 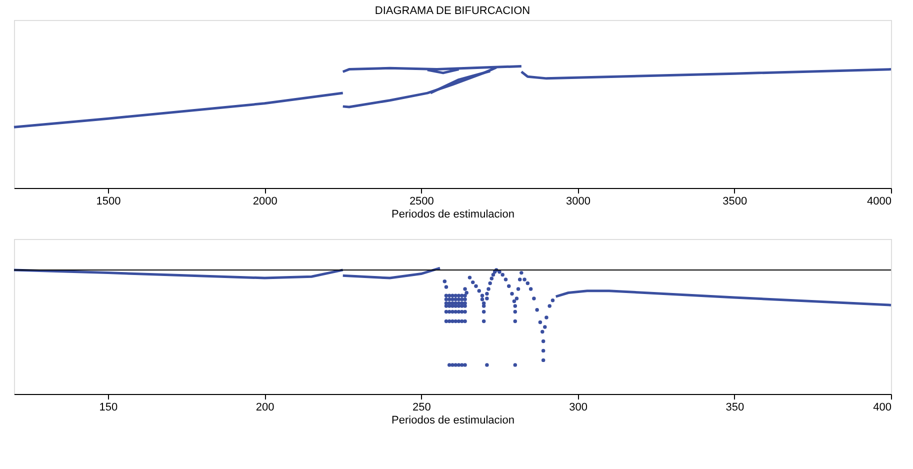 What do you see at coordinates (882, 408) in the screenshot?
I see `x-tick-label: 400` at bounding box center [882, 408].